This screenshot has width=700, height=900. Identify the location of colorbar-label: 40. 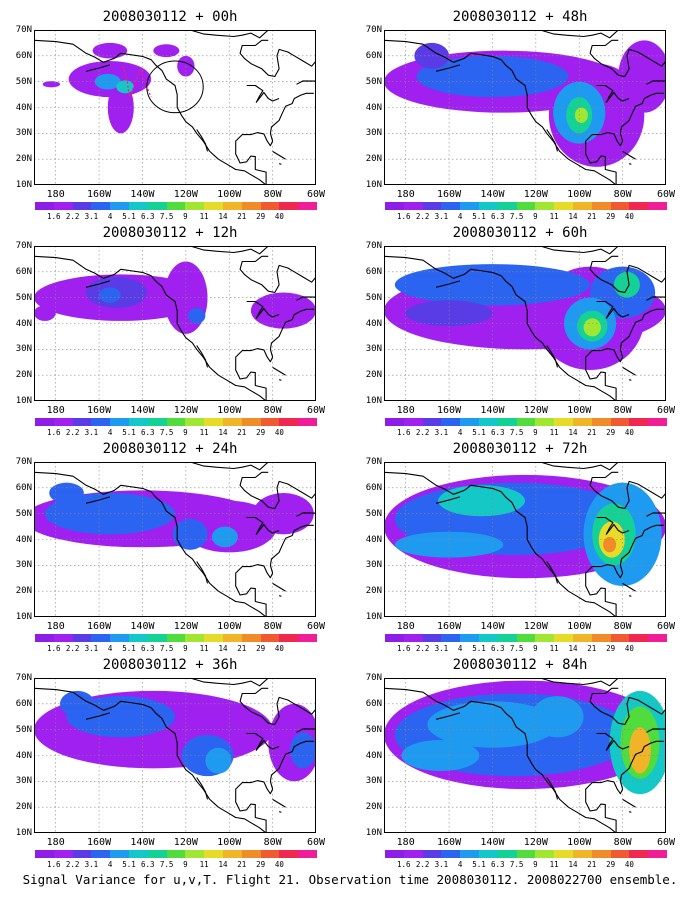
(279, 216).